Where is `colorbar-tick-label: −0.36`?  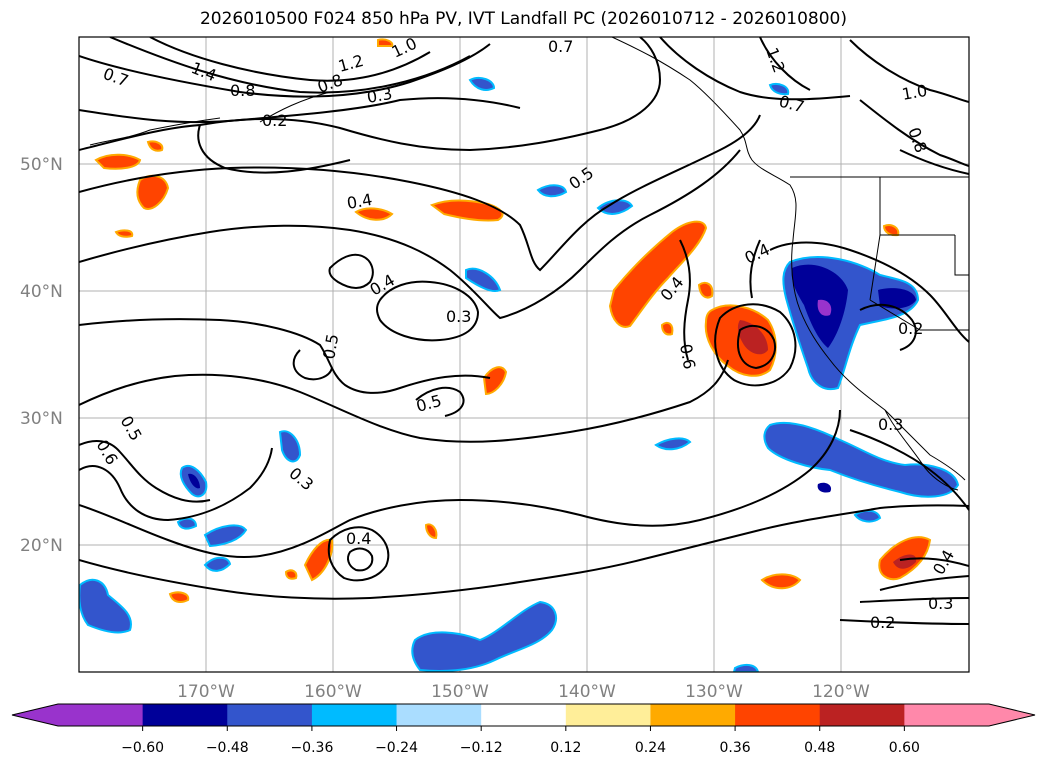
colorbar-tick-label: −0.36 is located at coordinates (311, 748).